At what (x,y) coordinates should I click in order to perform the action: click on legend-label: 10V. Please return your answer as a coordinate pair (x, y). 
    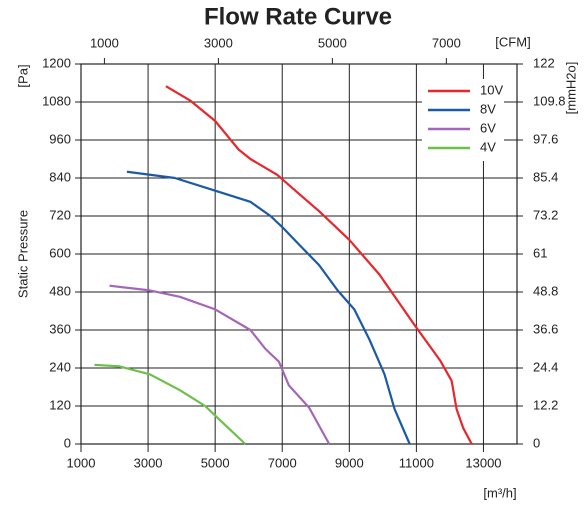
    Looking at the image, I should click on (491, 89).